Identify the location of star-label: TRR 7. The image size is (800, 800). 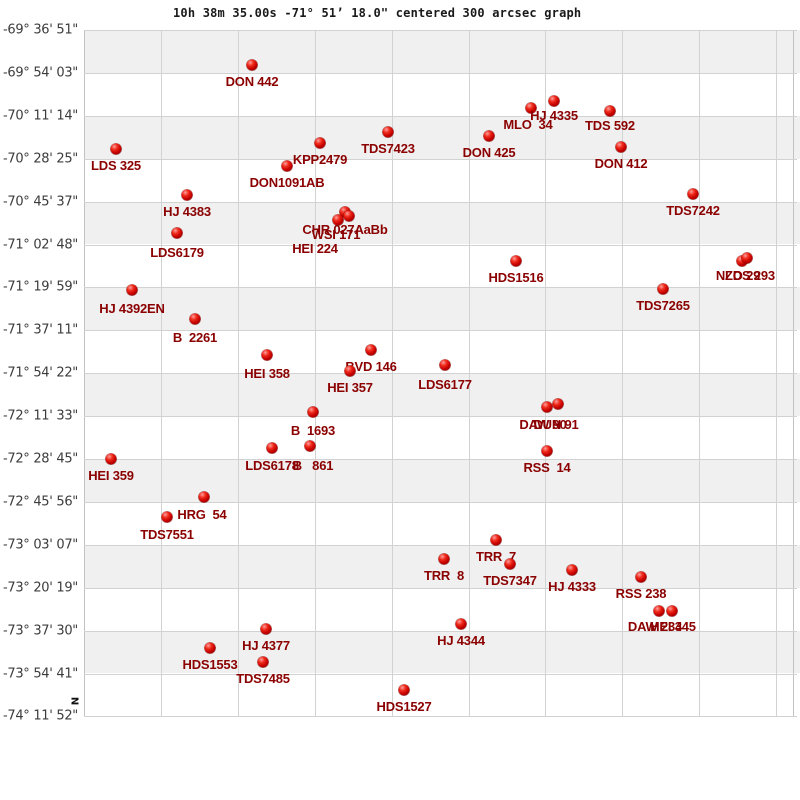
(496, 556).